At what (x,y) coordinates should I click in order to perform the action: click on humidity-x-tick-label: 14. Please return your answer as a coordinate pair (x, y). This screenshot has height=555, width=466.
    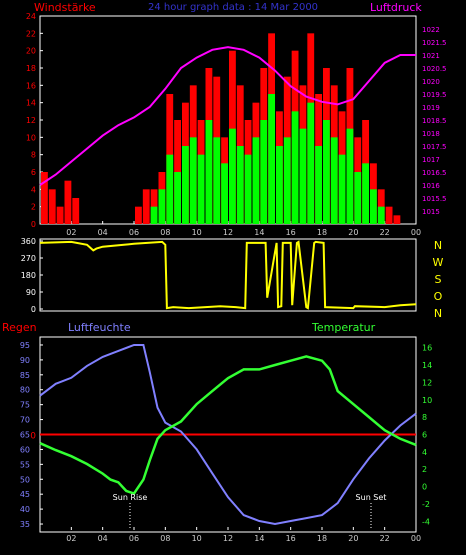
    Looking at the image, I should click on (259, 538).